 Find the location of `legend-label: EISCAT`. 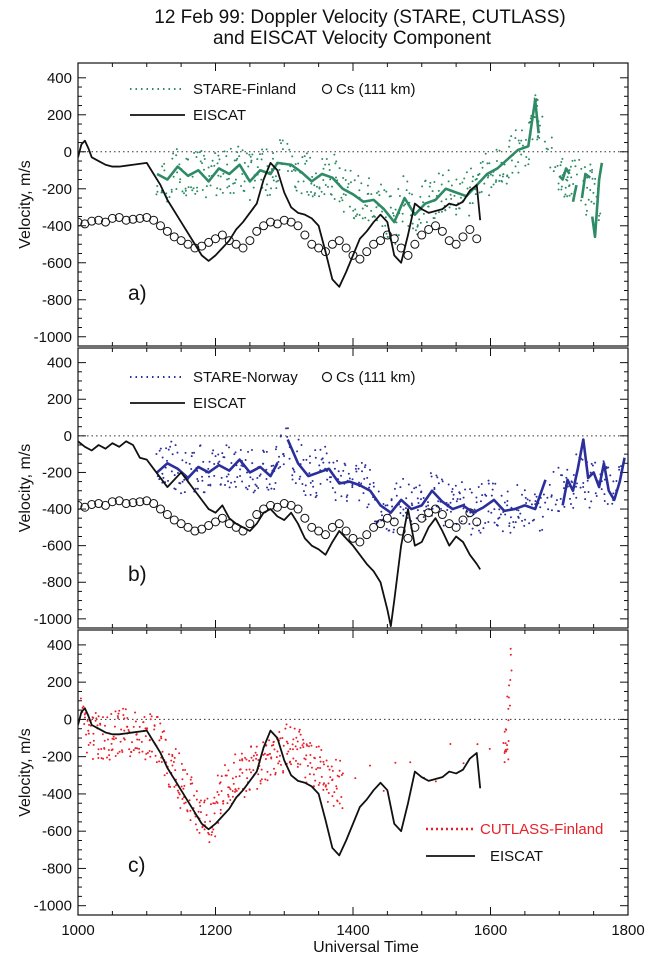

legend-label: EISCAT is located at coordinates (219, 403).